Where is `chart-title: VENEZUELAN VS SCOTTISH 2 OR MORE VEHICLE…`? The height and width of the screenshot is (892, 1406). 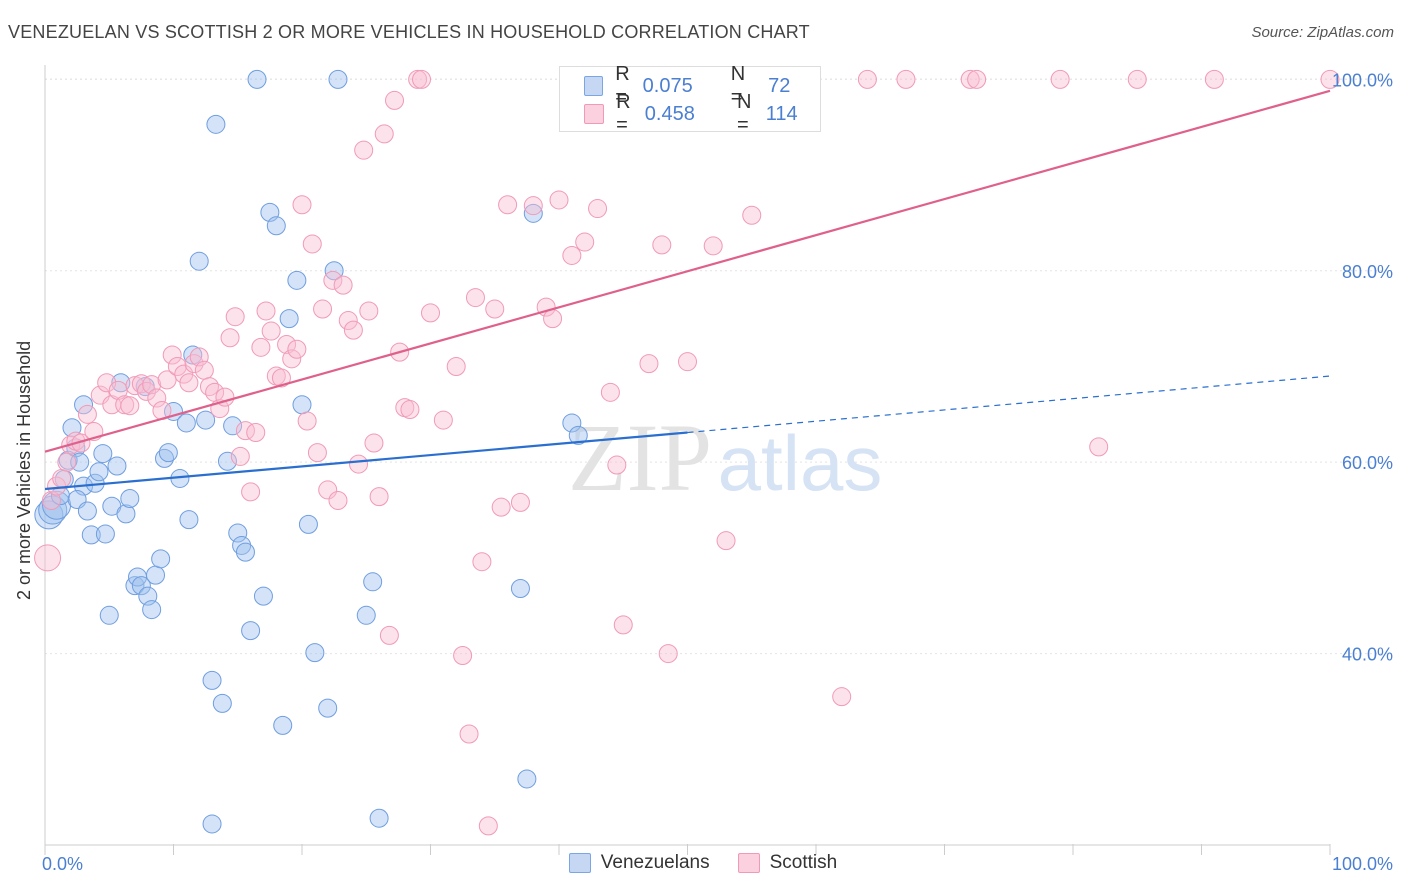
chart-title: VENEZUELAN VS SCOTTISH 2 OR MORE VEHICLE… is located at coordinates (409, 32).